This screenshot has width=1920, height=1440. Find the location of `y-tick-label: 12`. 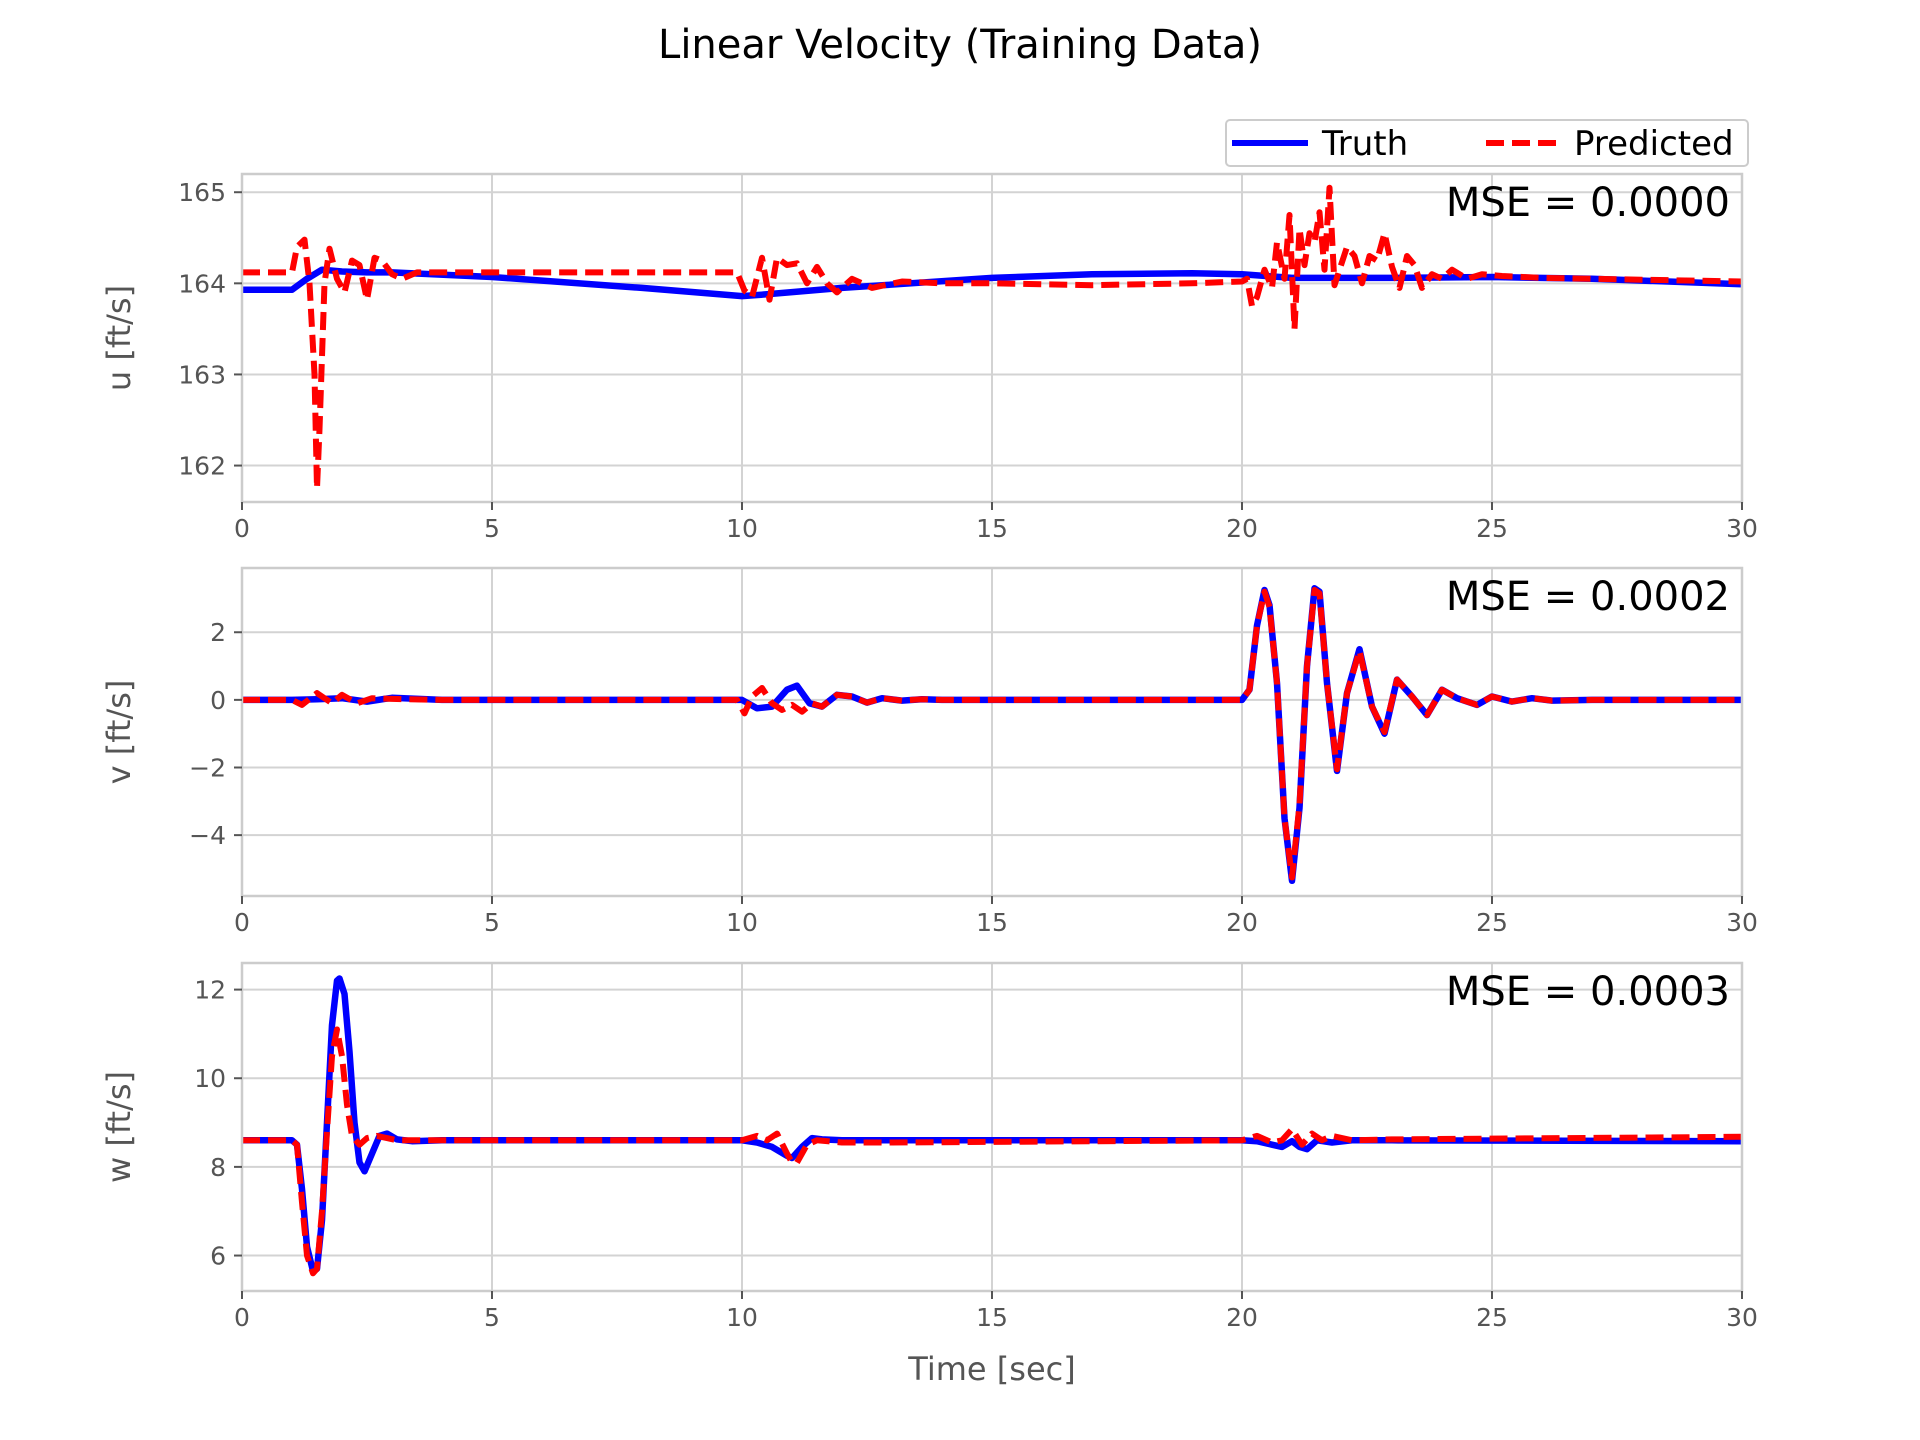

y-tick-label: 12 is located at coordinates (210, 990).